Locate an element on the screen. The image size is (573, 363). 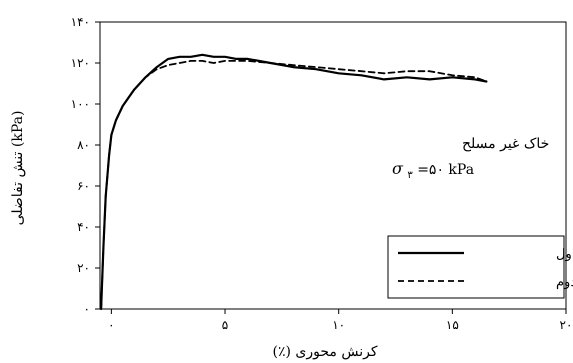
x-tick-label: ۱۰ is located at coordinates (338, 325).